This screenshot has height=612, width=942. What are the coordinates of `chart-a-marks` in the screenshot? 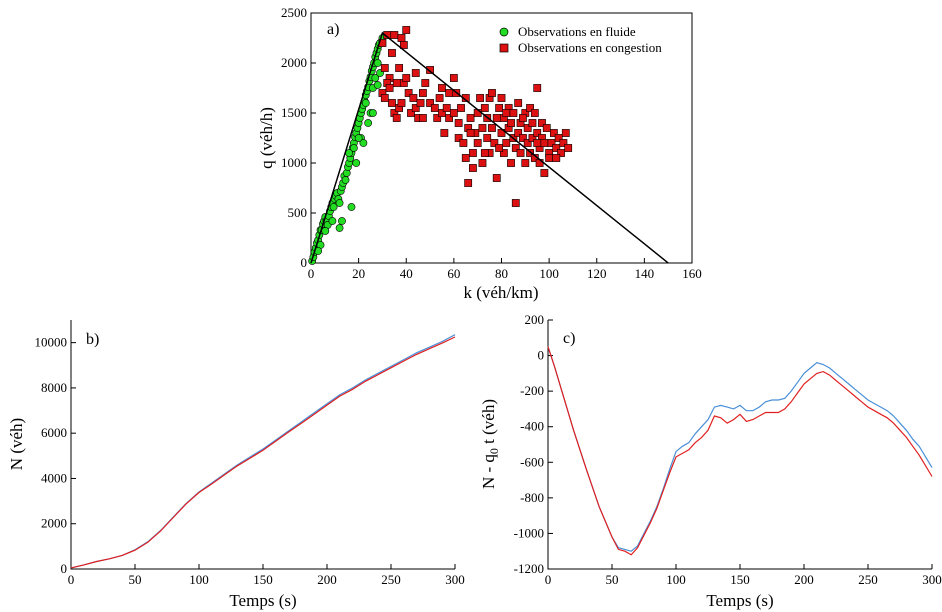 It's located at (488, 145).